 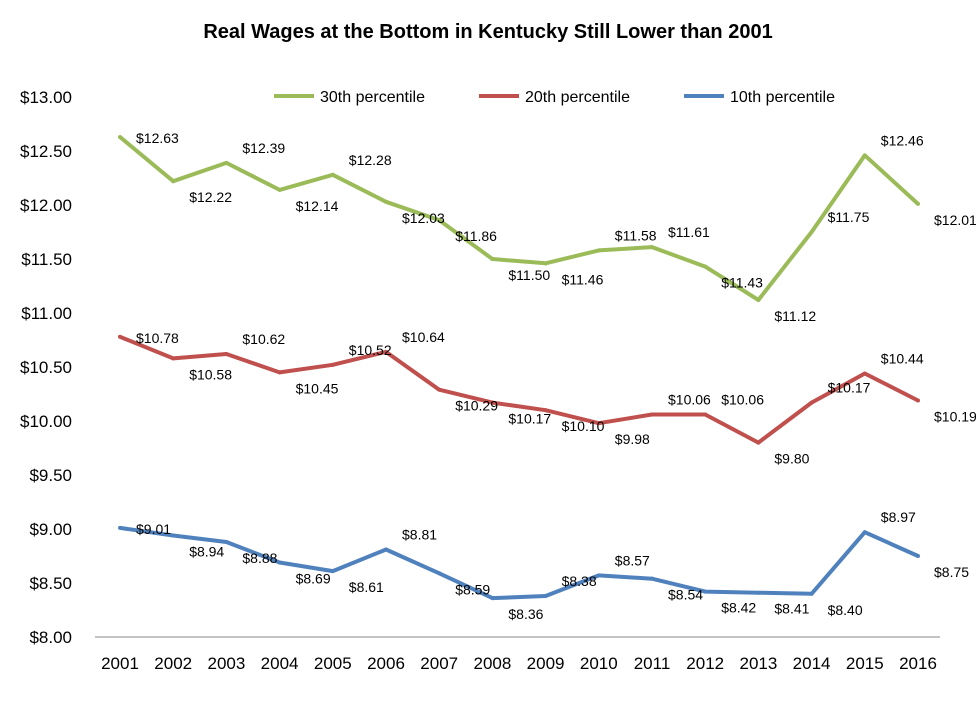 I want to click on x-tick-label: 2007, so click(x=439, y=663).